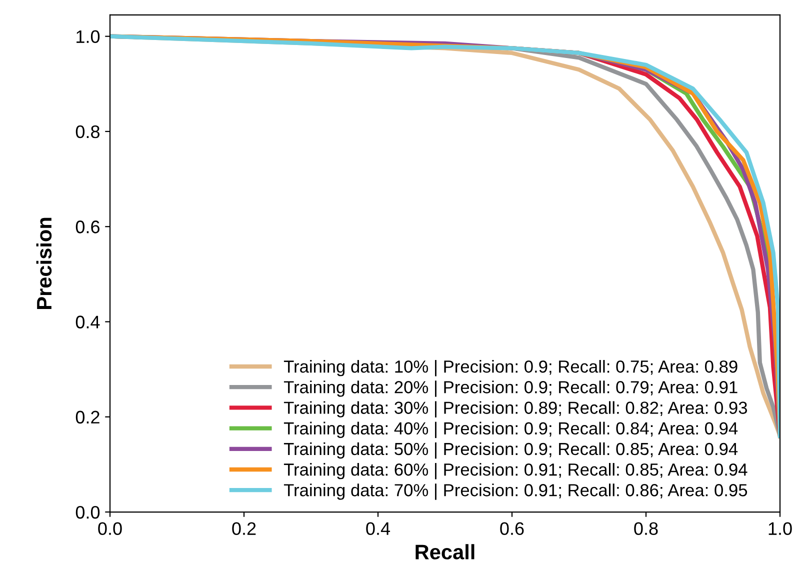 This screenshot has height=574, width=800. I want to click on y-tick-label: 0.8, so click(88, 131).